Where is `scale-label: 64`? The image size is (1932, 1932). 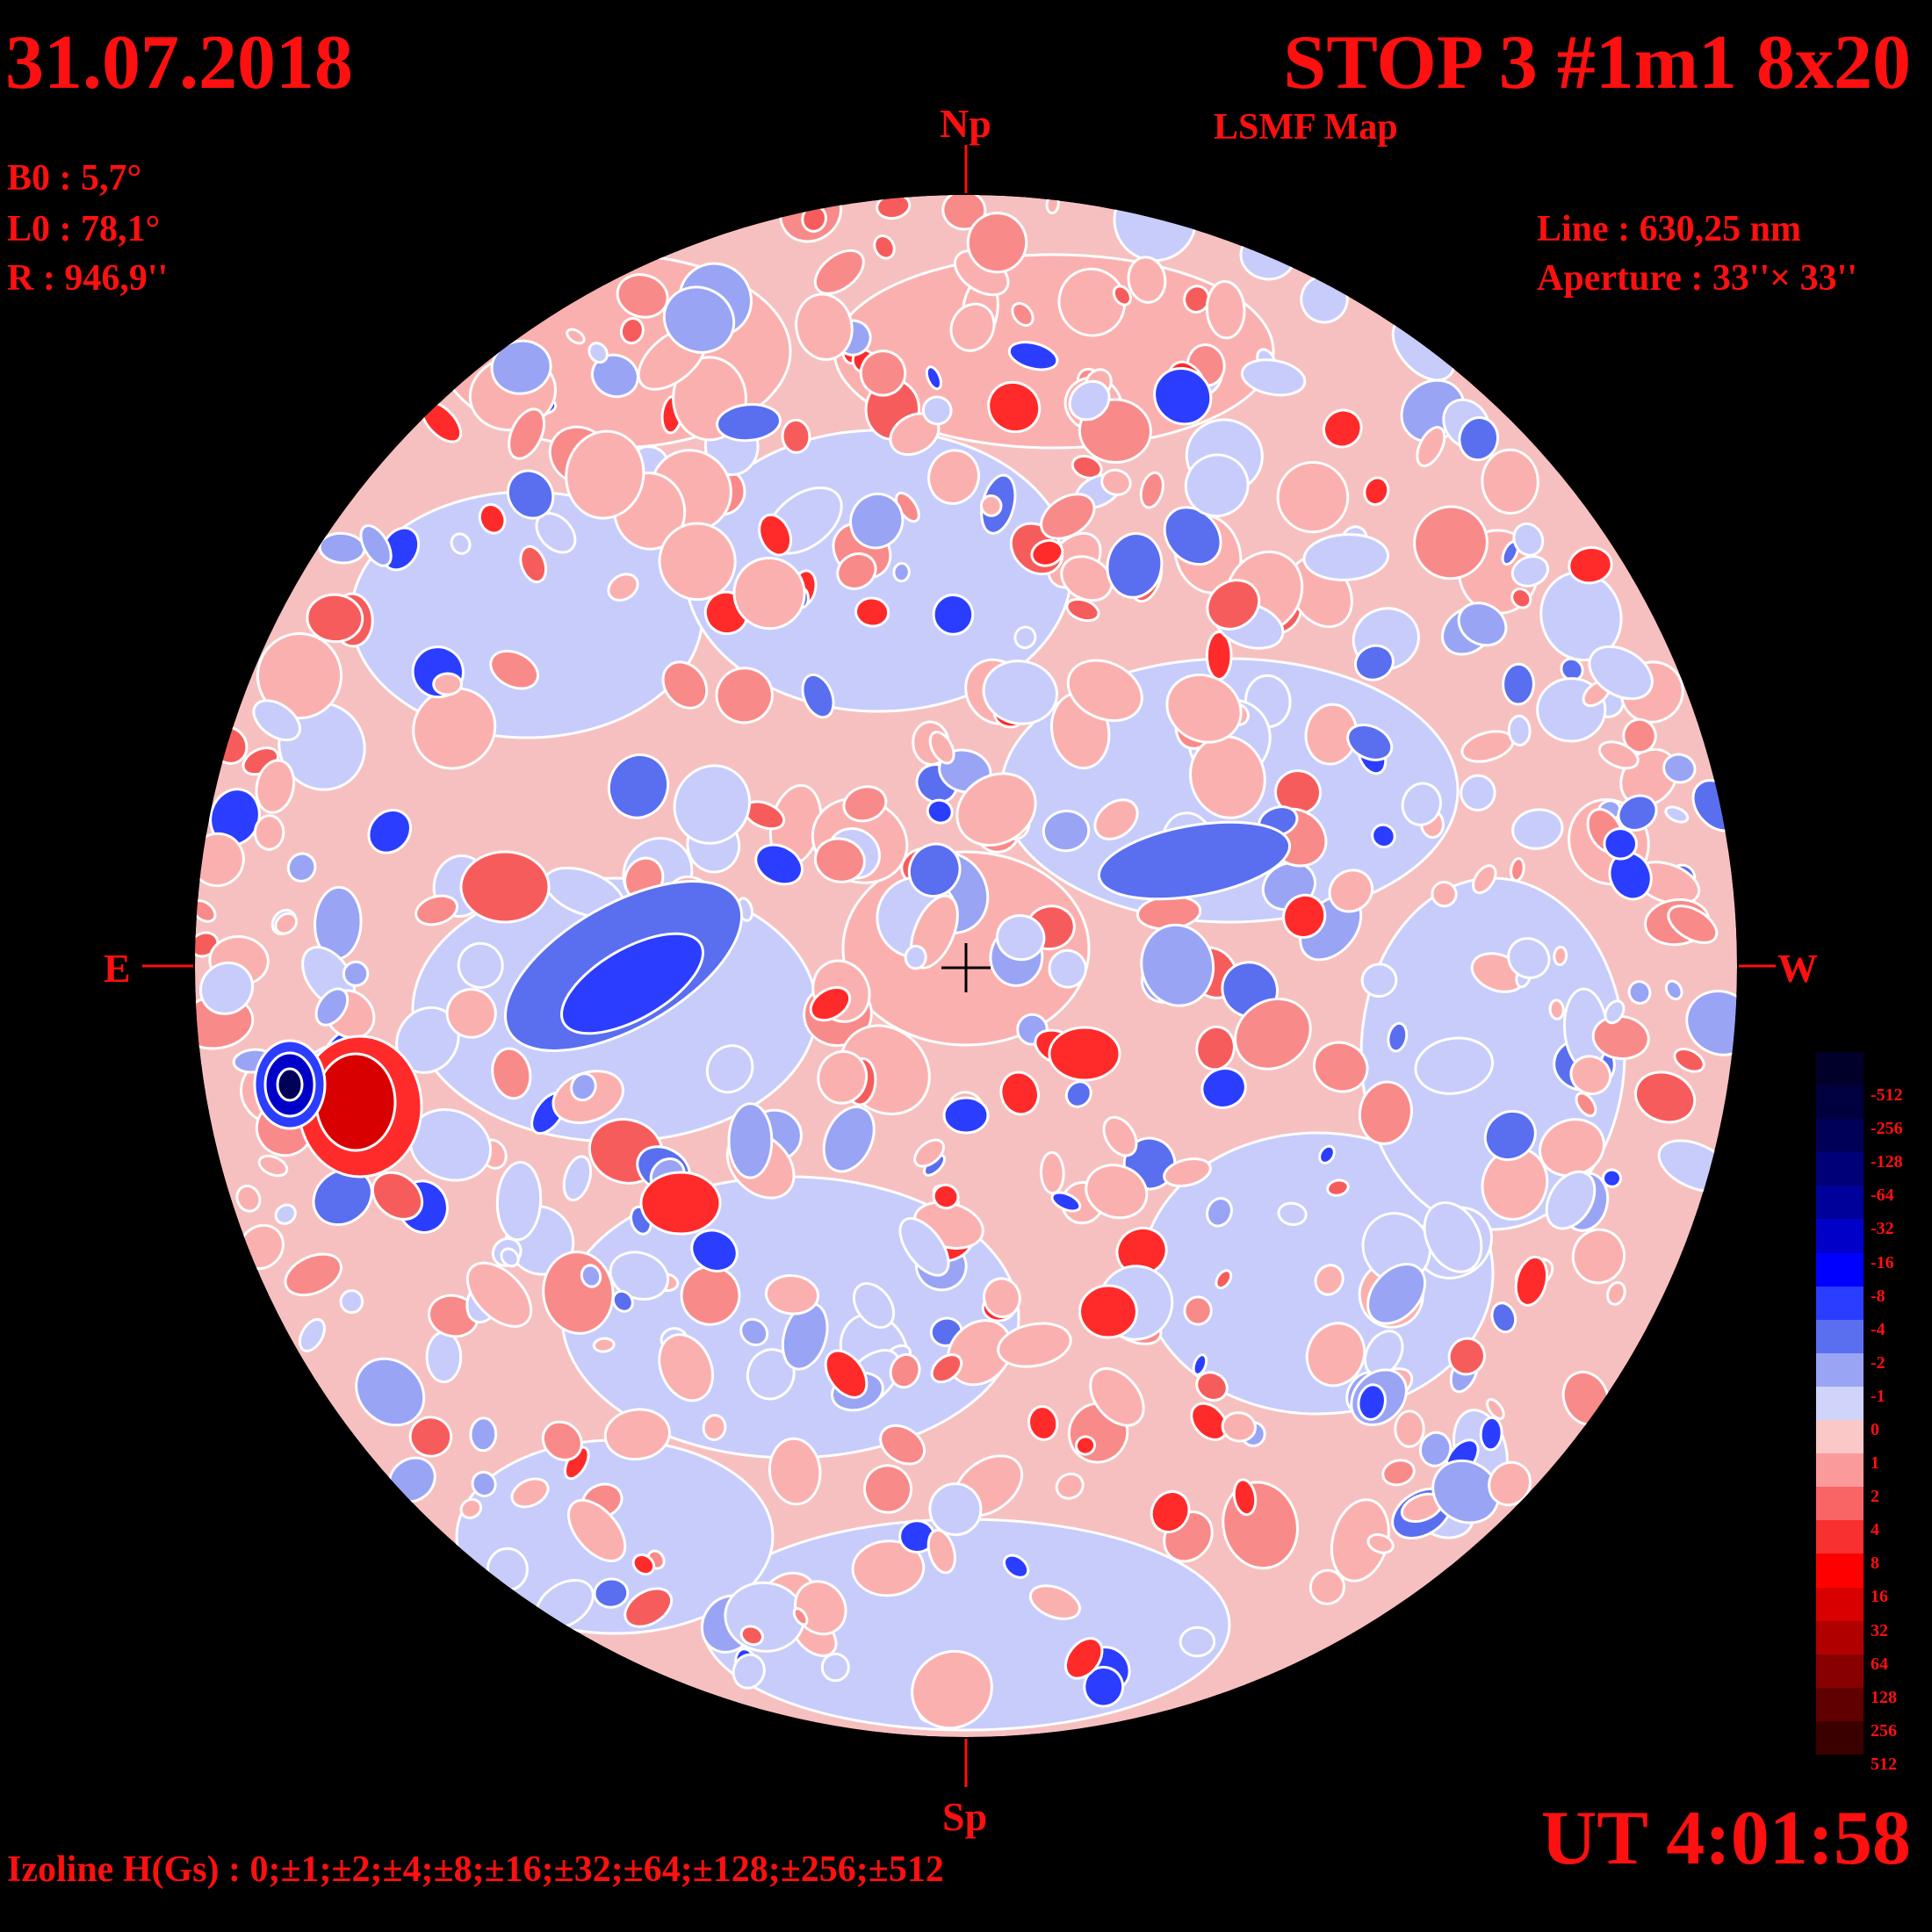
scale-label: 64 is located at coordinates (1880, 1664).